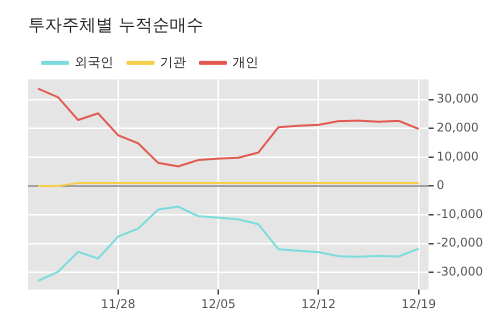 The height and width of the screenshot is (323, 500). I want to click on y-tick-label: 0, so click(440, 185).